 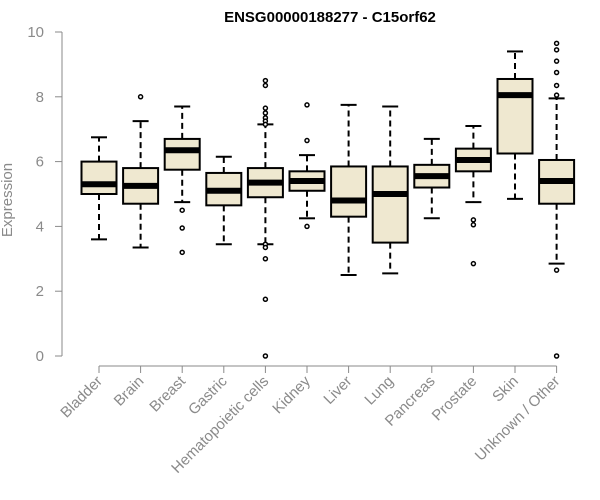 What do you see at coordinates (141, 171) in the screenshot?
I see `box-brain` at bounding box center [141, 171].